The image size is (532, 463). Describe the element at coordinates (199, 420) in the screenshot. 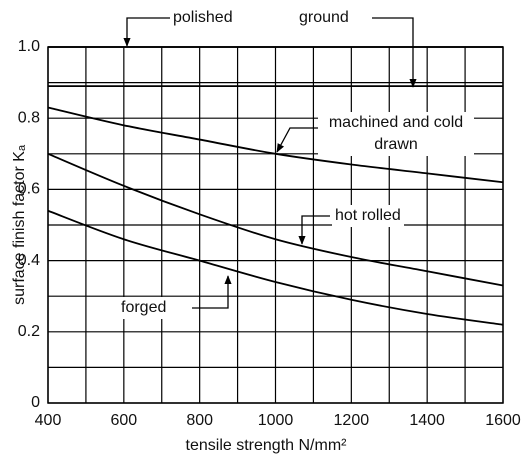

I see `x-tick-label: 800` at that location.